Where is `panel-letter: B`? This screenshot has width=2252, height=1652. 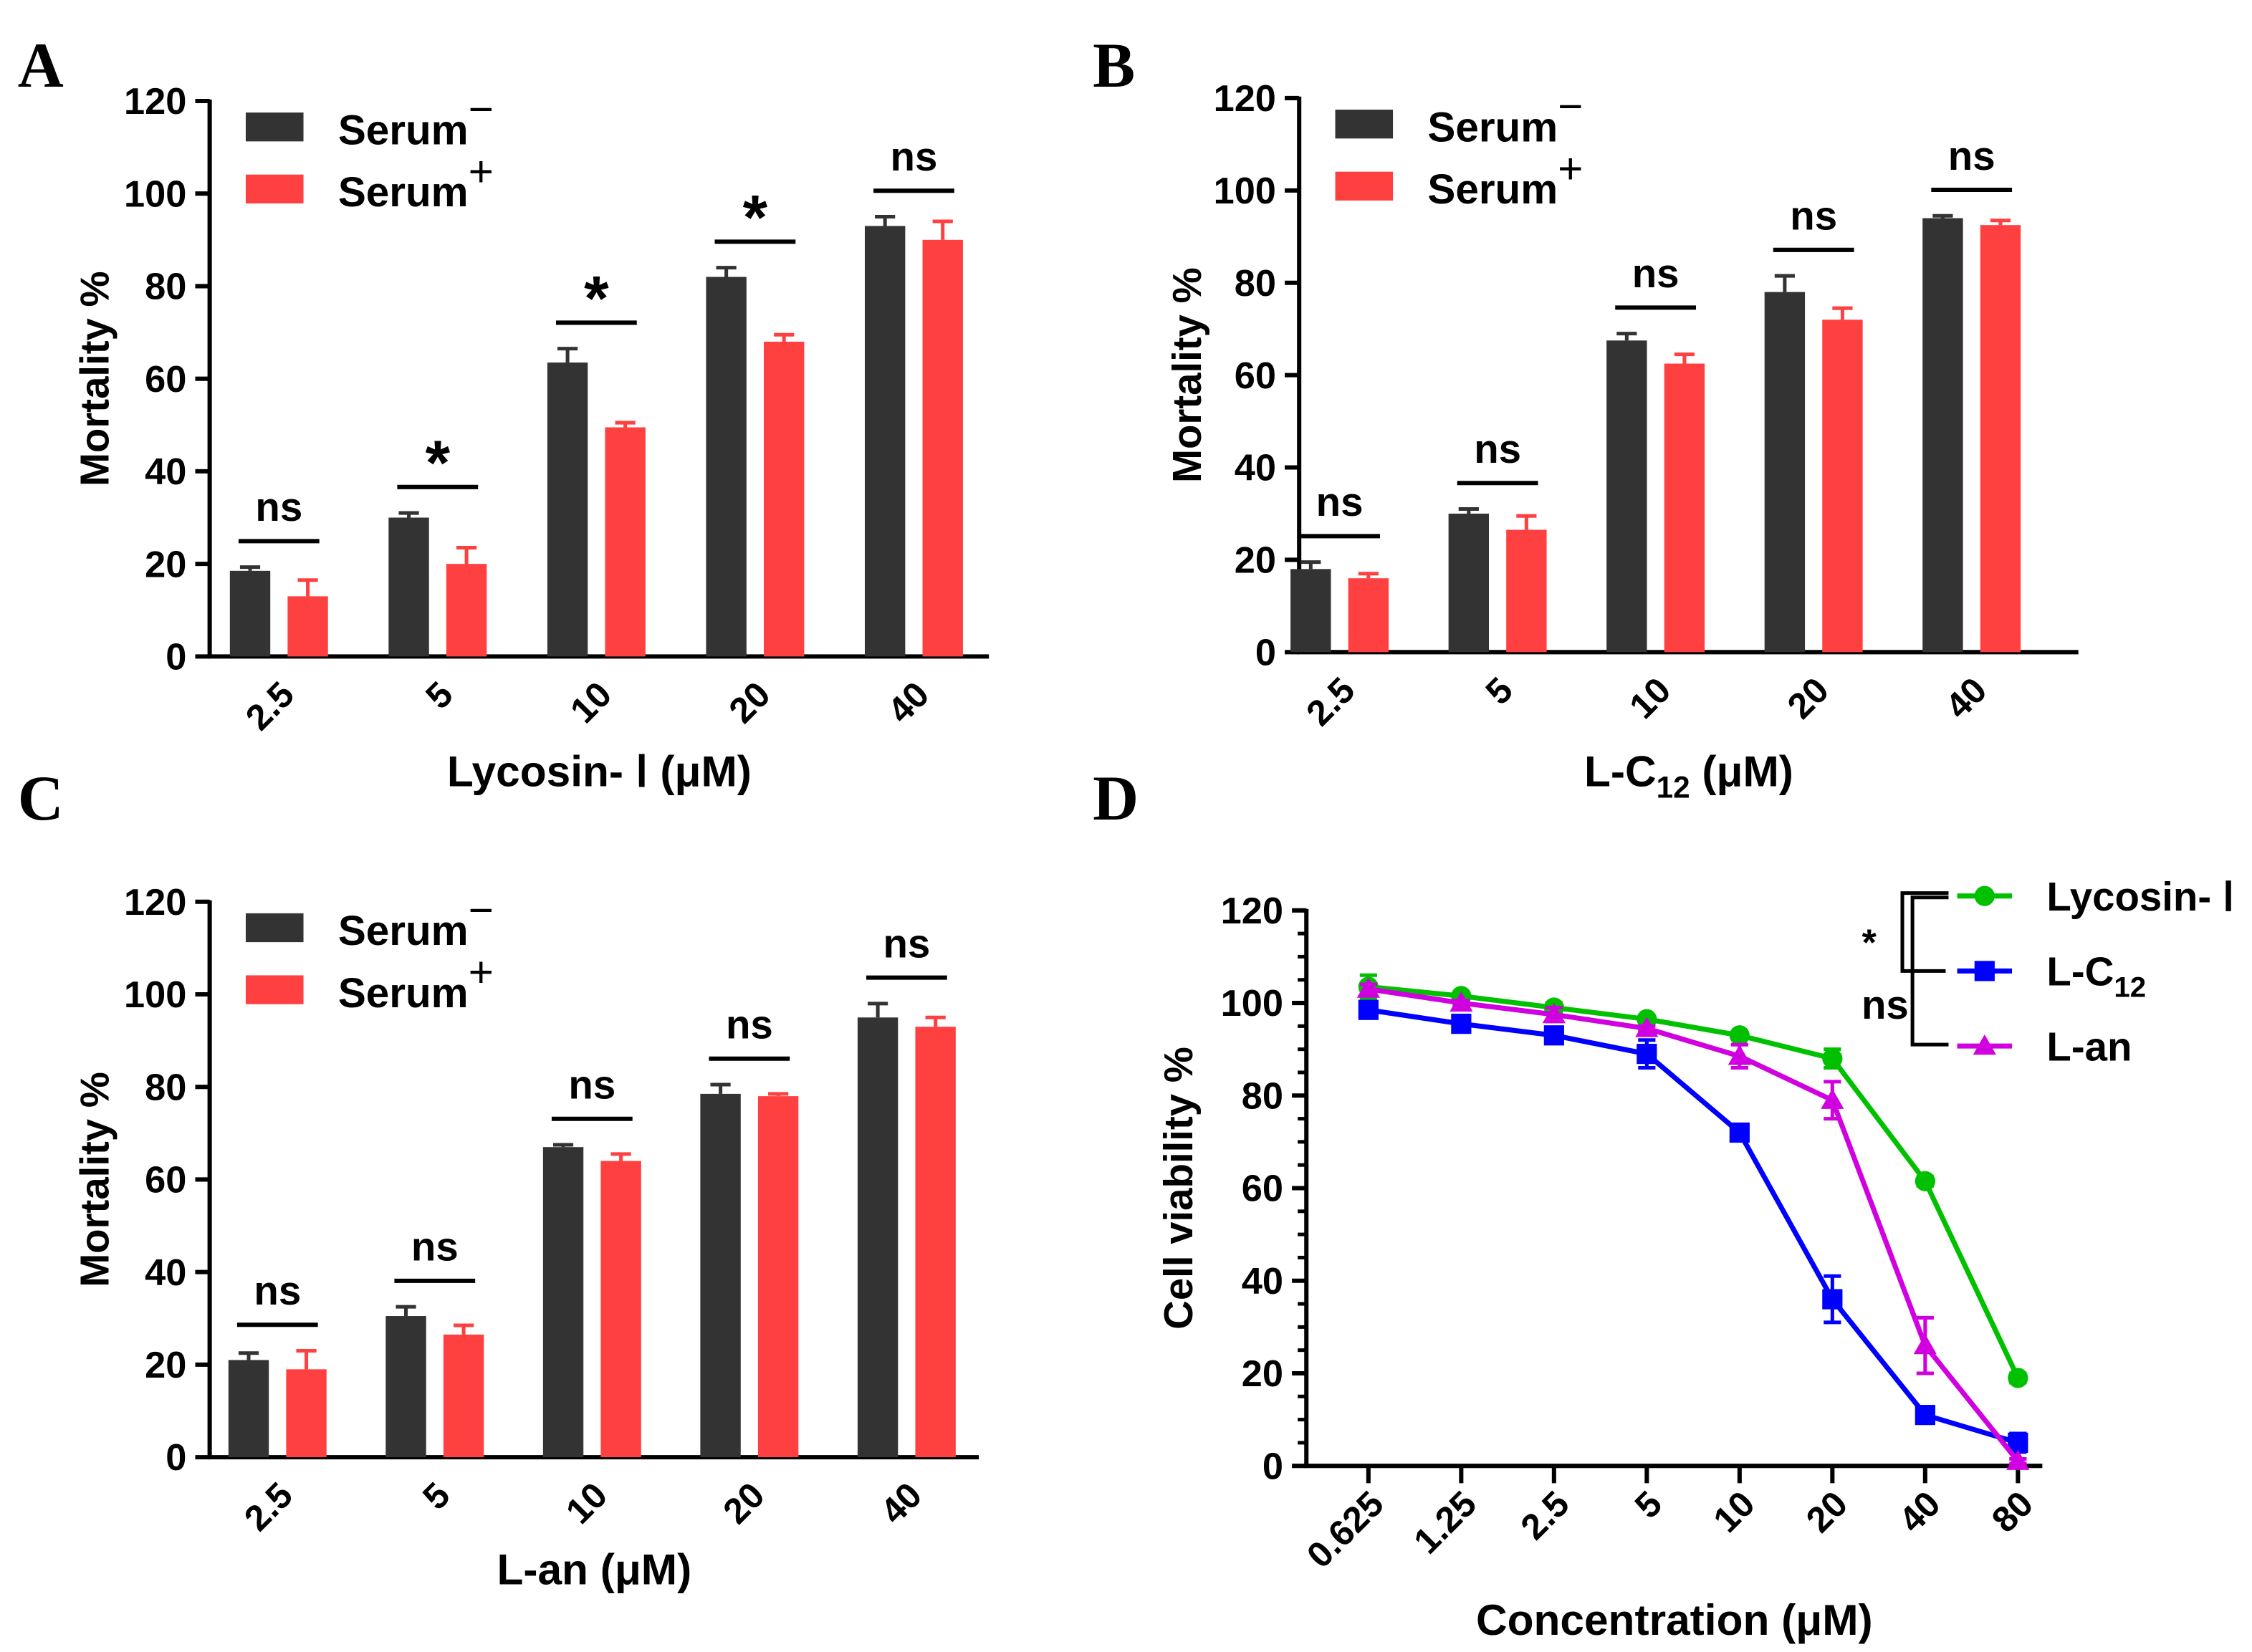
panel-letter: B is located at coordinates (1114, 66).